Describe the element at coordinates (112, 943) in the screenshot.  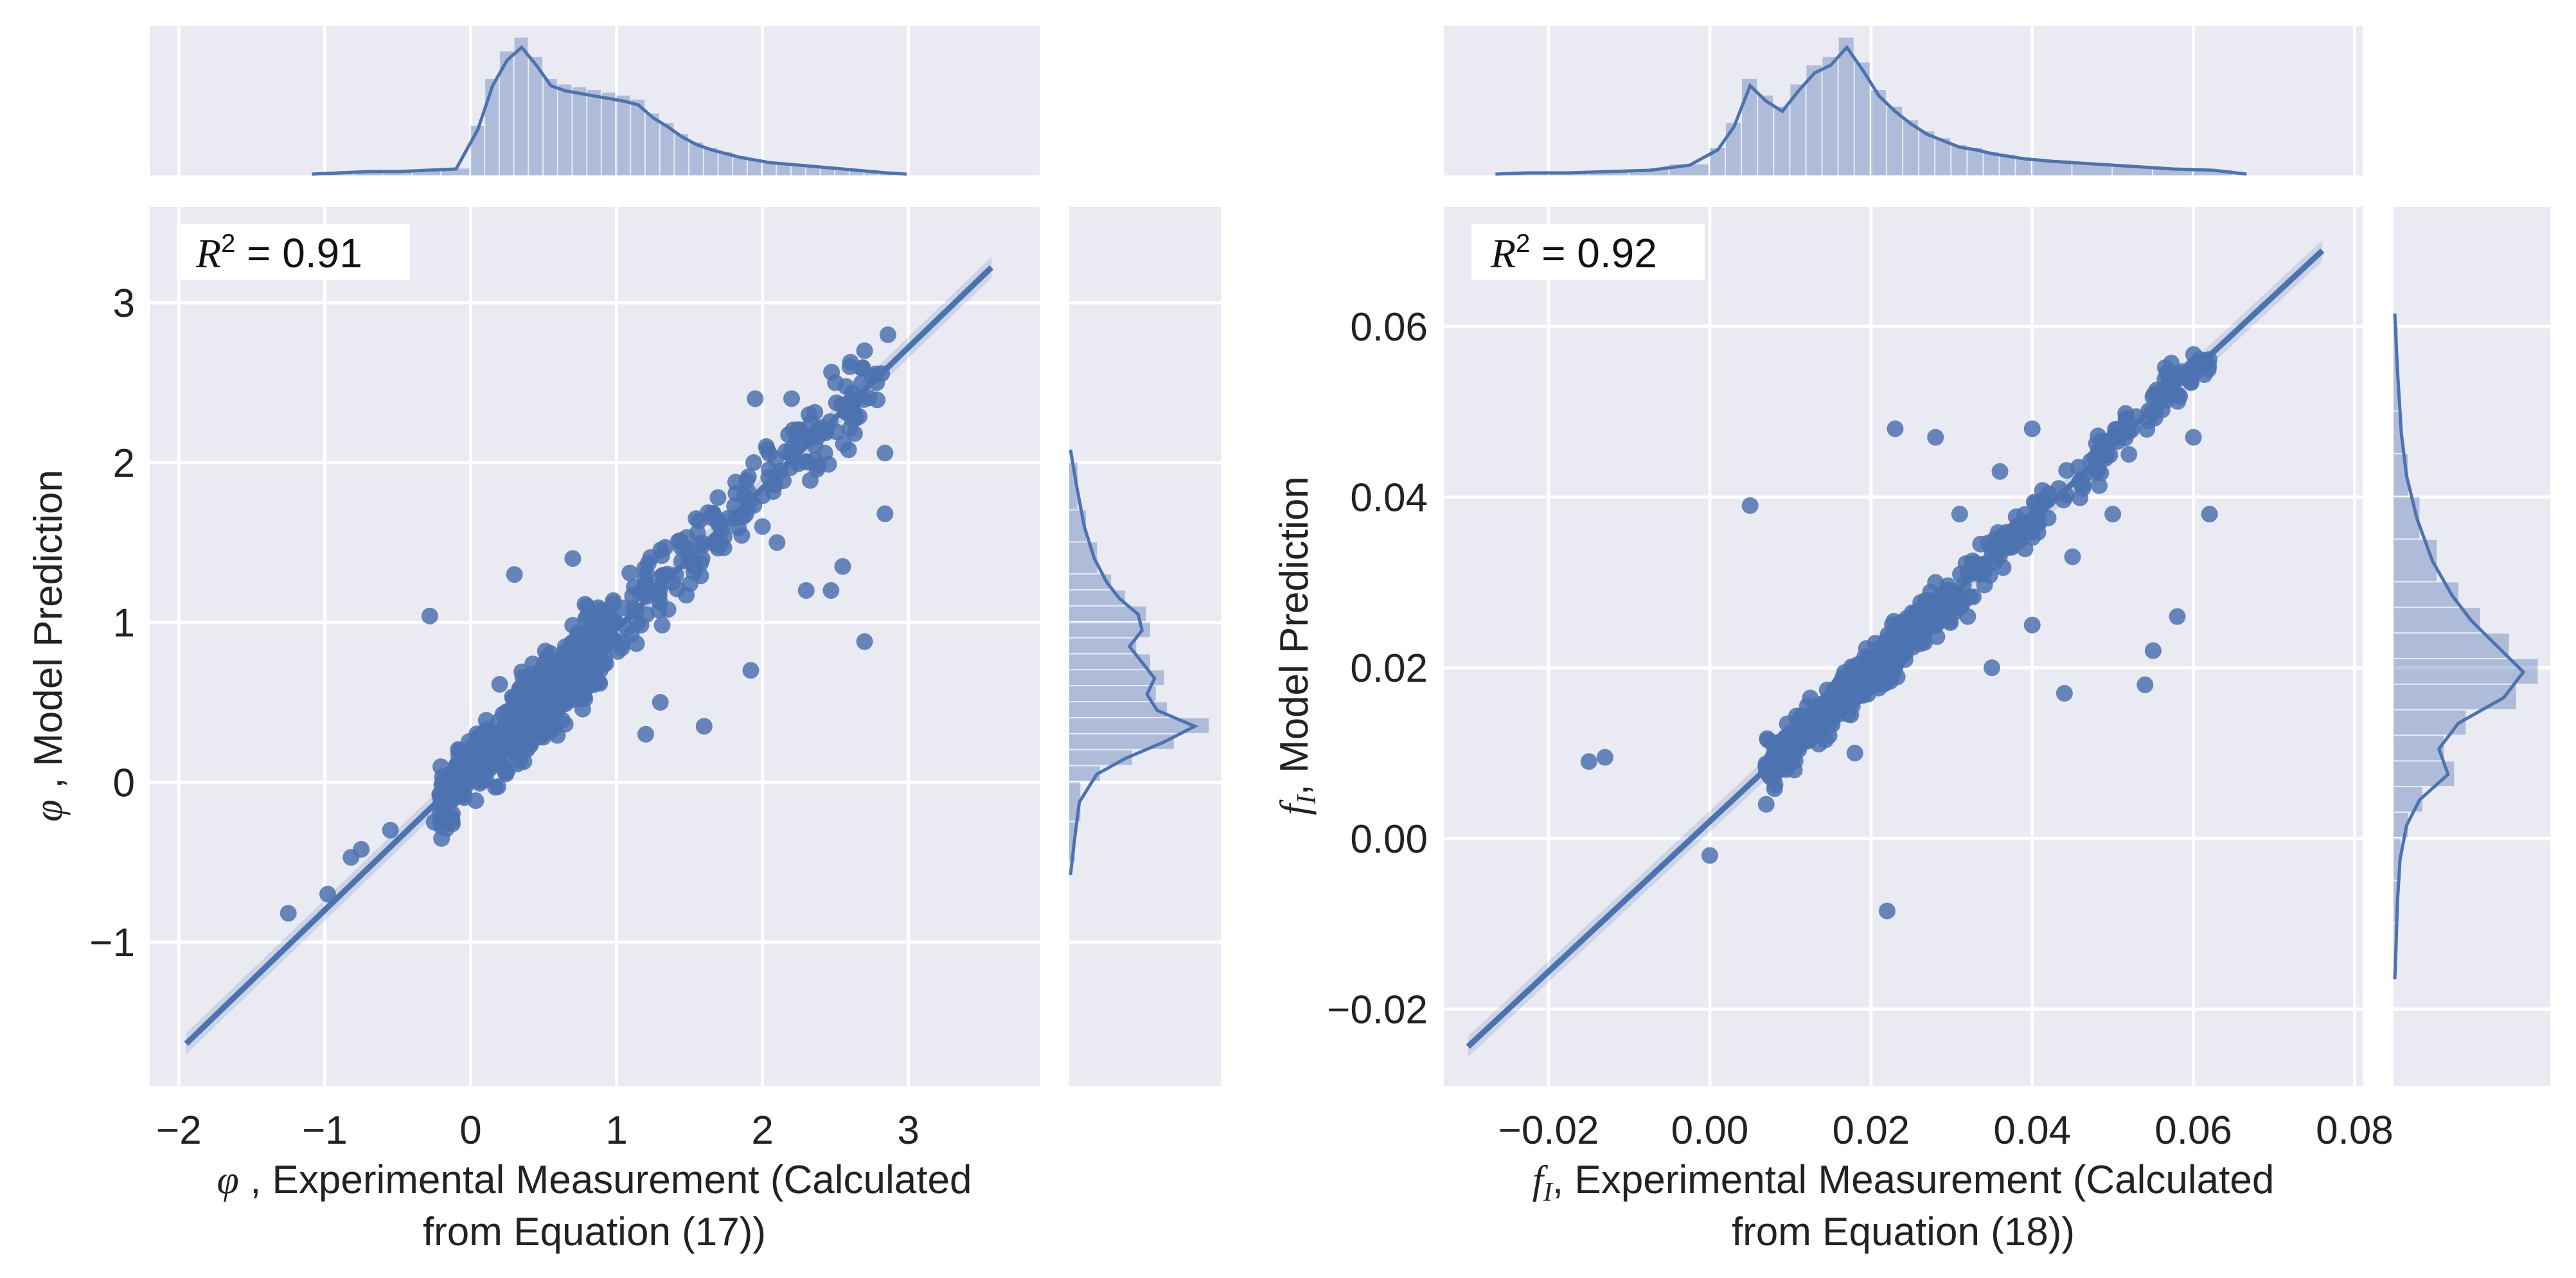
I see `left-y-tick-label: −1` at that location.